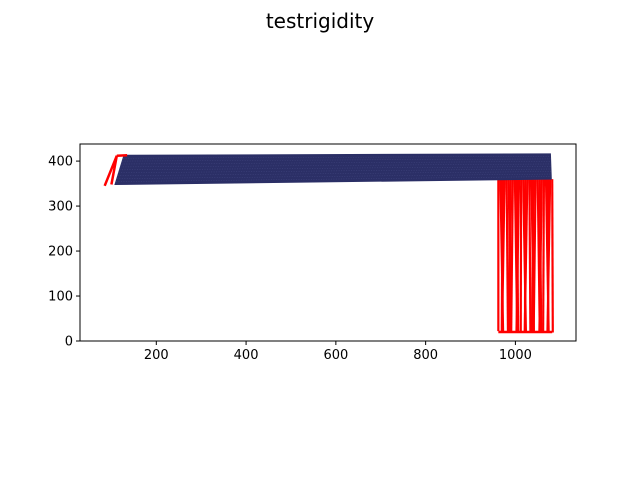 The image size is (640, 480). I want to click on x-tick-label: 400, so click(246, 355).